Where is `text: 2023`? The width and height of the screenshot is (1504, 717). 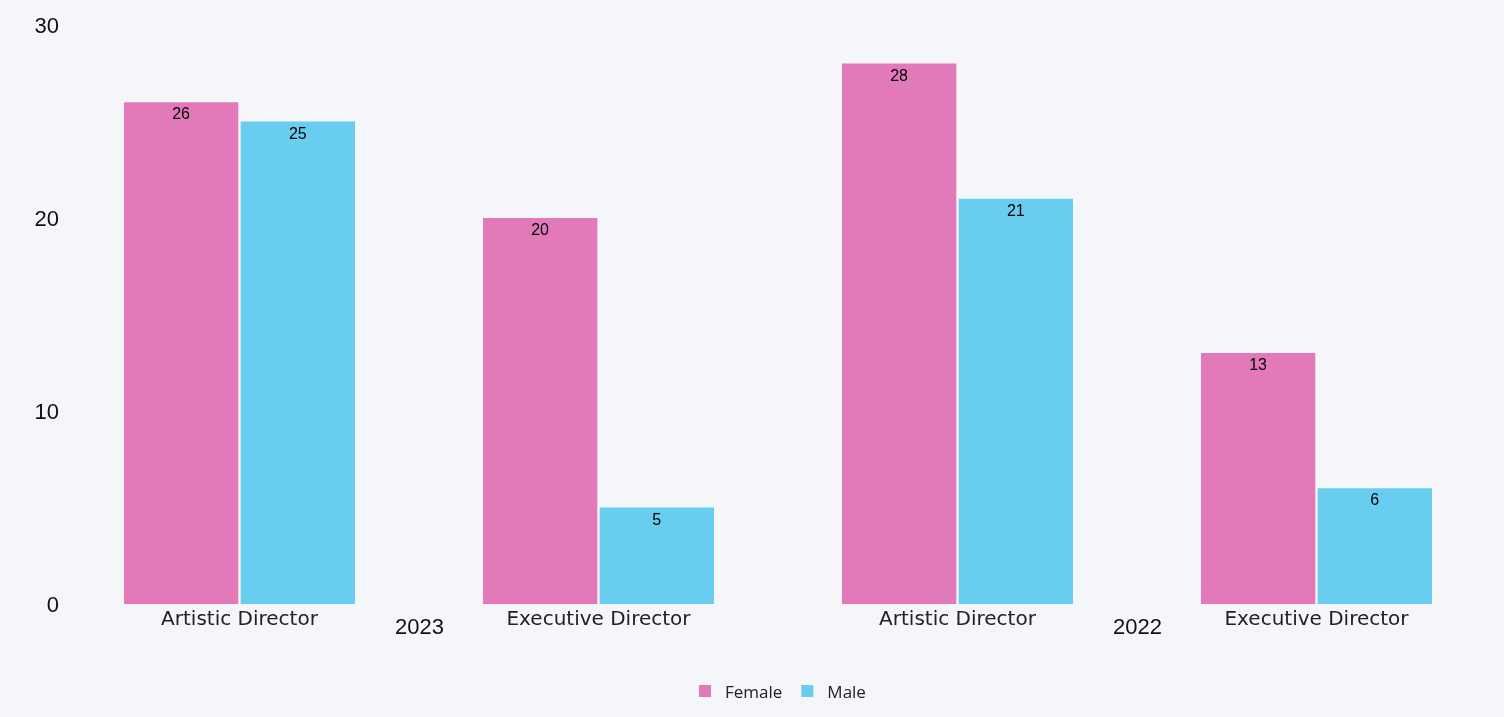 text: 2023 is located at coordinates (419, 626).